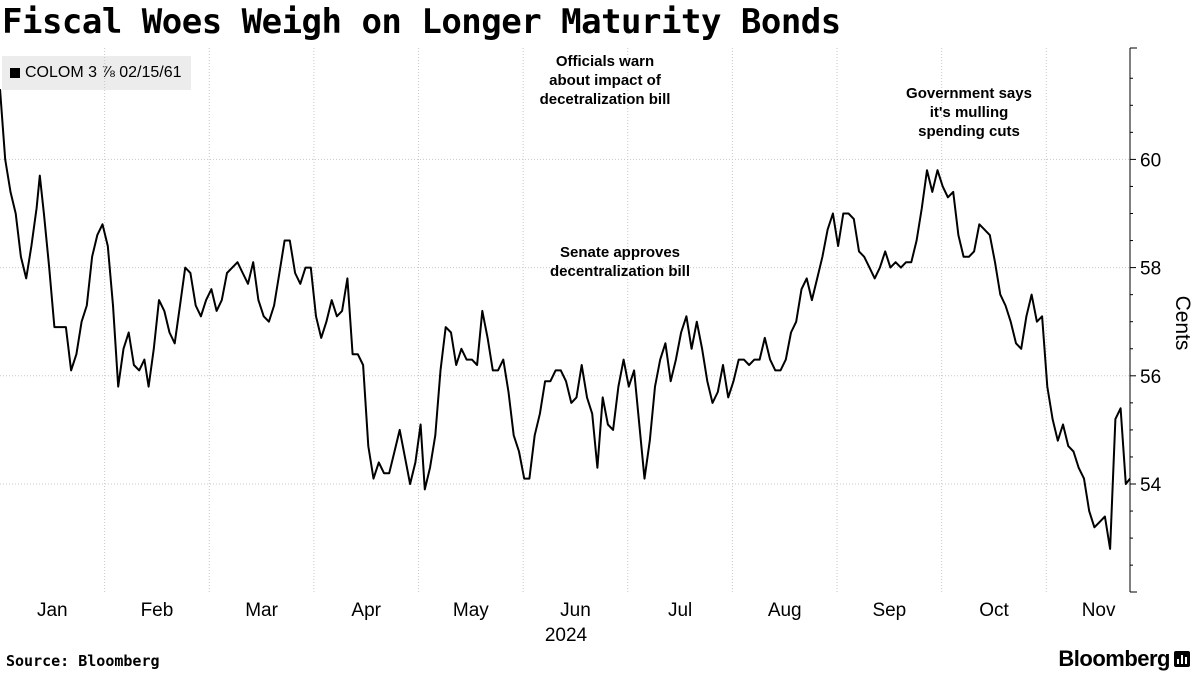 The image size is (1200, 675). What do you see at coordinates (605, 61) in the screenshot?
I see `annotation-0-line-0: Officials warn` at bounding box center [605, 61].